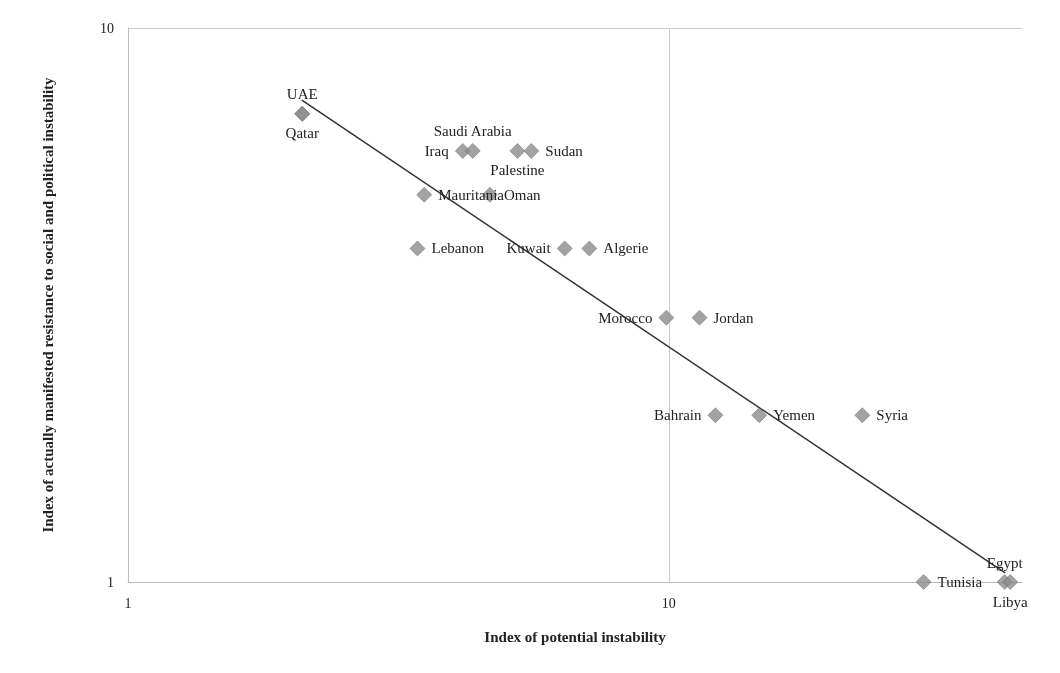 Image resolution: width=1060 pixels, height=673 pixels. I want to click on y-axis-title: Index of actually manifested resistance to social and political instability, so click(48, 304).